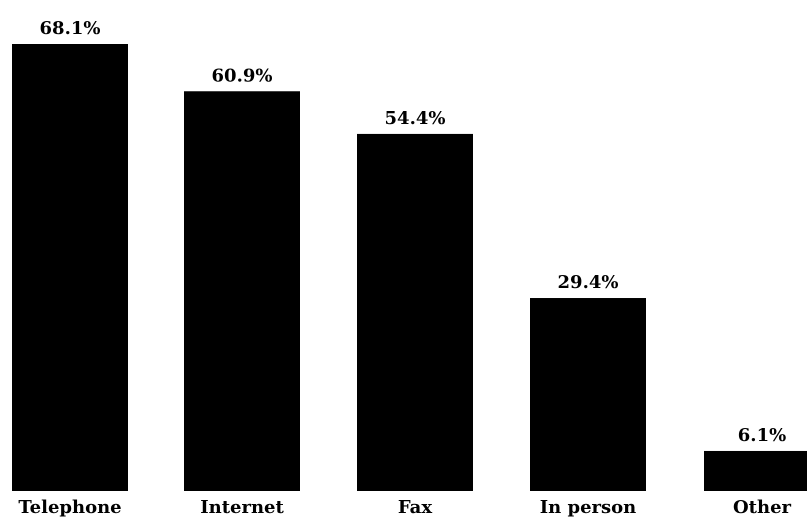 The height and width of the screenshot is (522, 807). Describe the element at coordinates (242, 507) in the screenshot. I see `category-label-internet: Internet` at that location.